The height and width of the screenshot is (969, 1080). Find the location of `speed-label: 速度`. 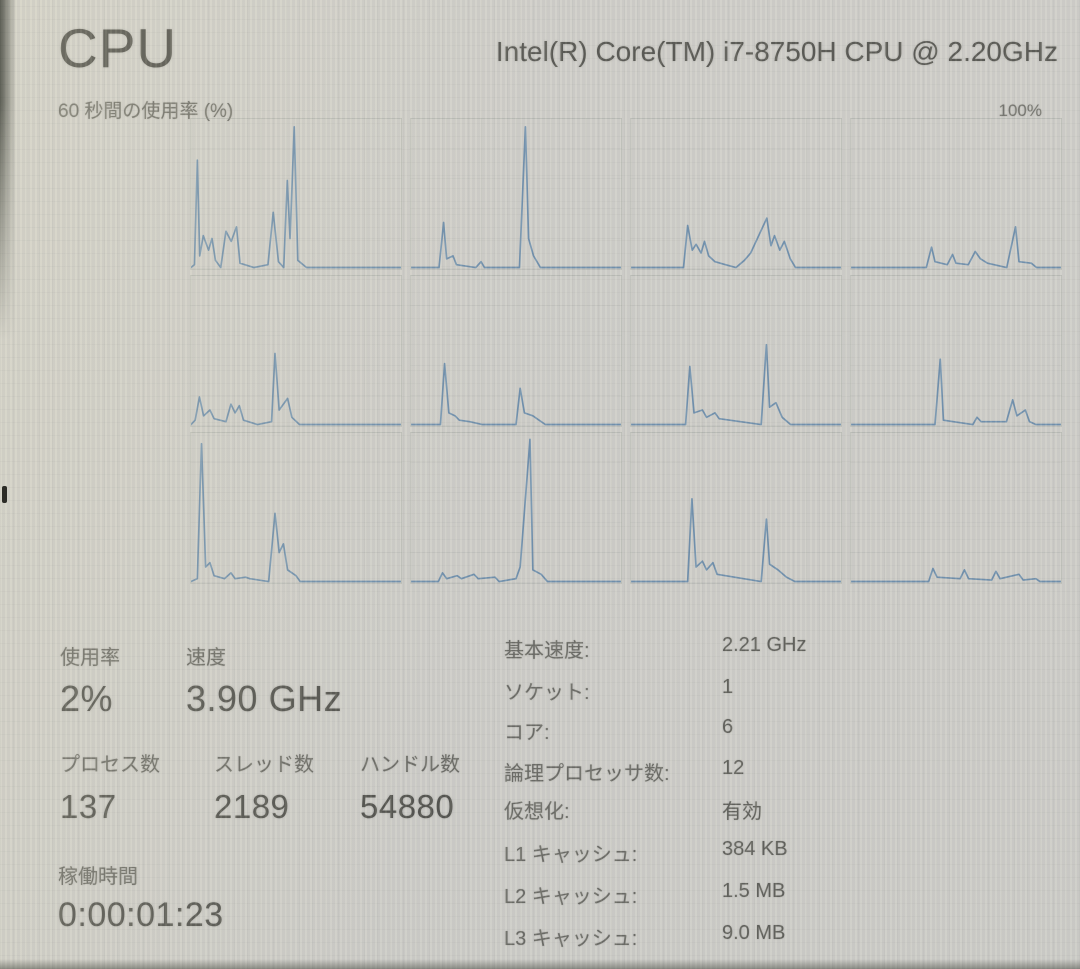

speed-label: 速度 is located at coordinates (206, 658).